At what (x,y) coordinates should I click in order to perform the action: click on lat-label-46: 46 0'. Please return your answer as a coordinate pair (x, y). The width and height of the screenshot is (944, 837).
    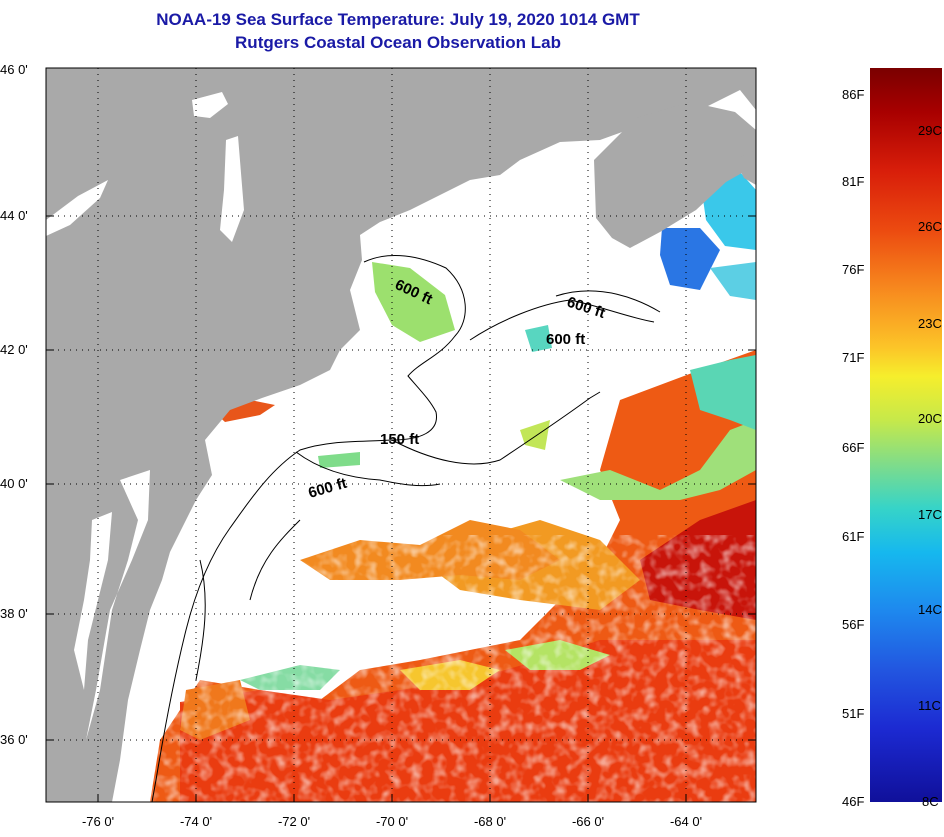
    Looking at the image, I should click on (14, 69).